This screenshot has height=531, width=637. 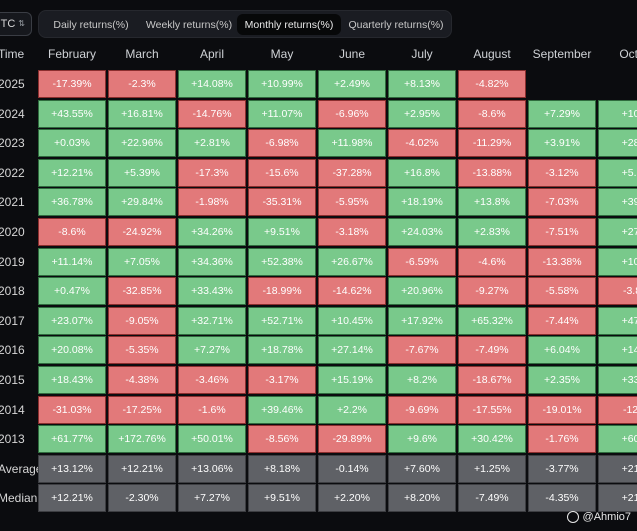 What do you see at coordinates (282, 232) in the screenshot?
I see `return-cell: +9.51%` at bounding box center [282, 232].